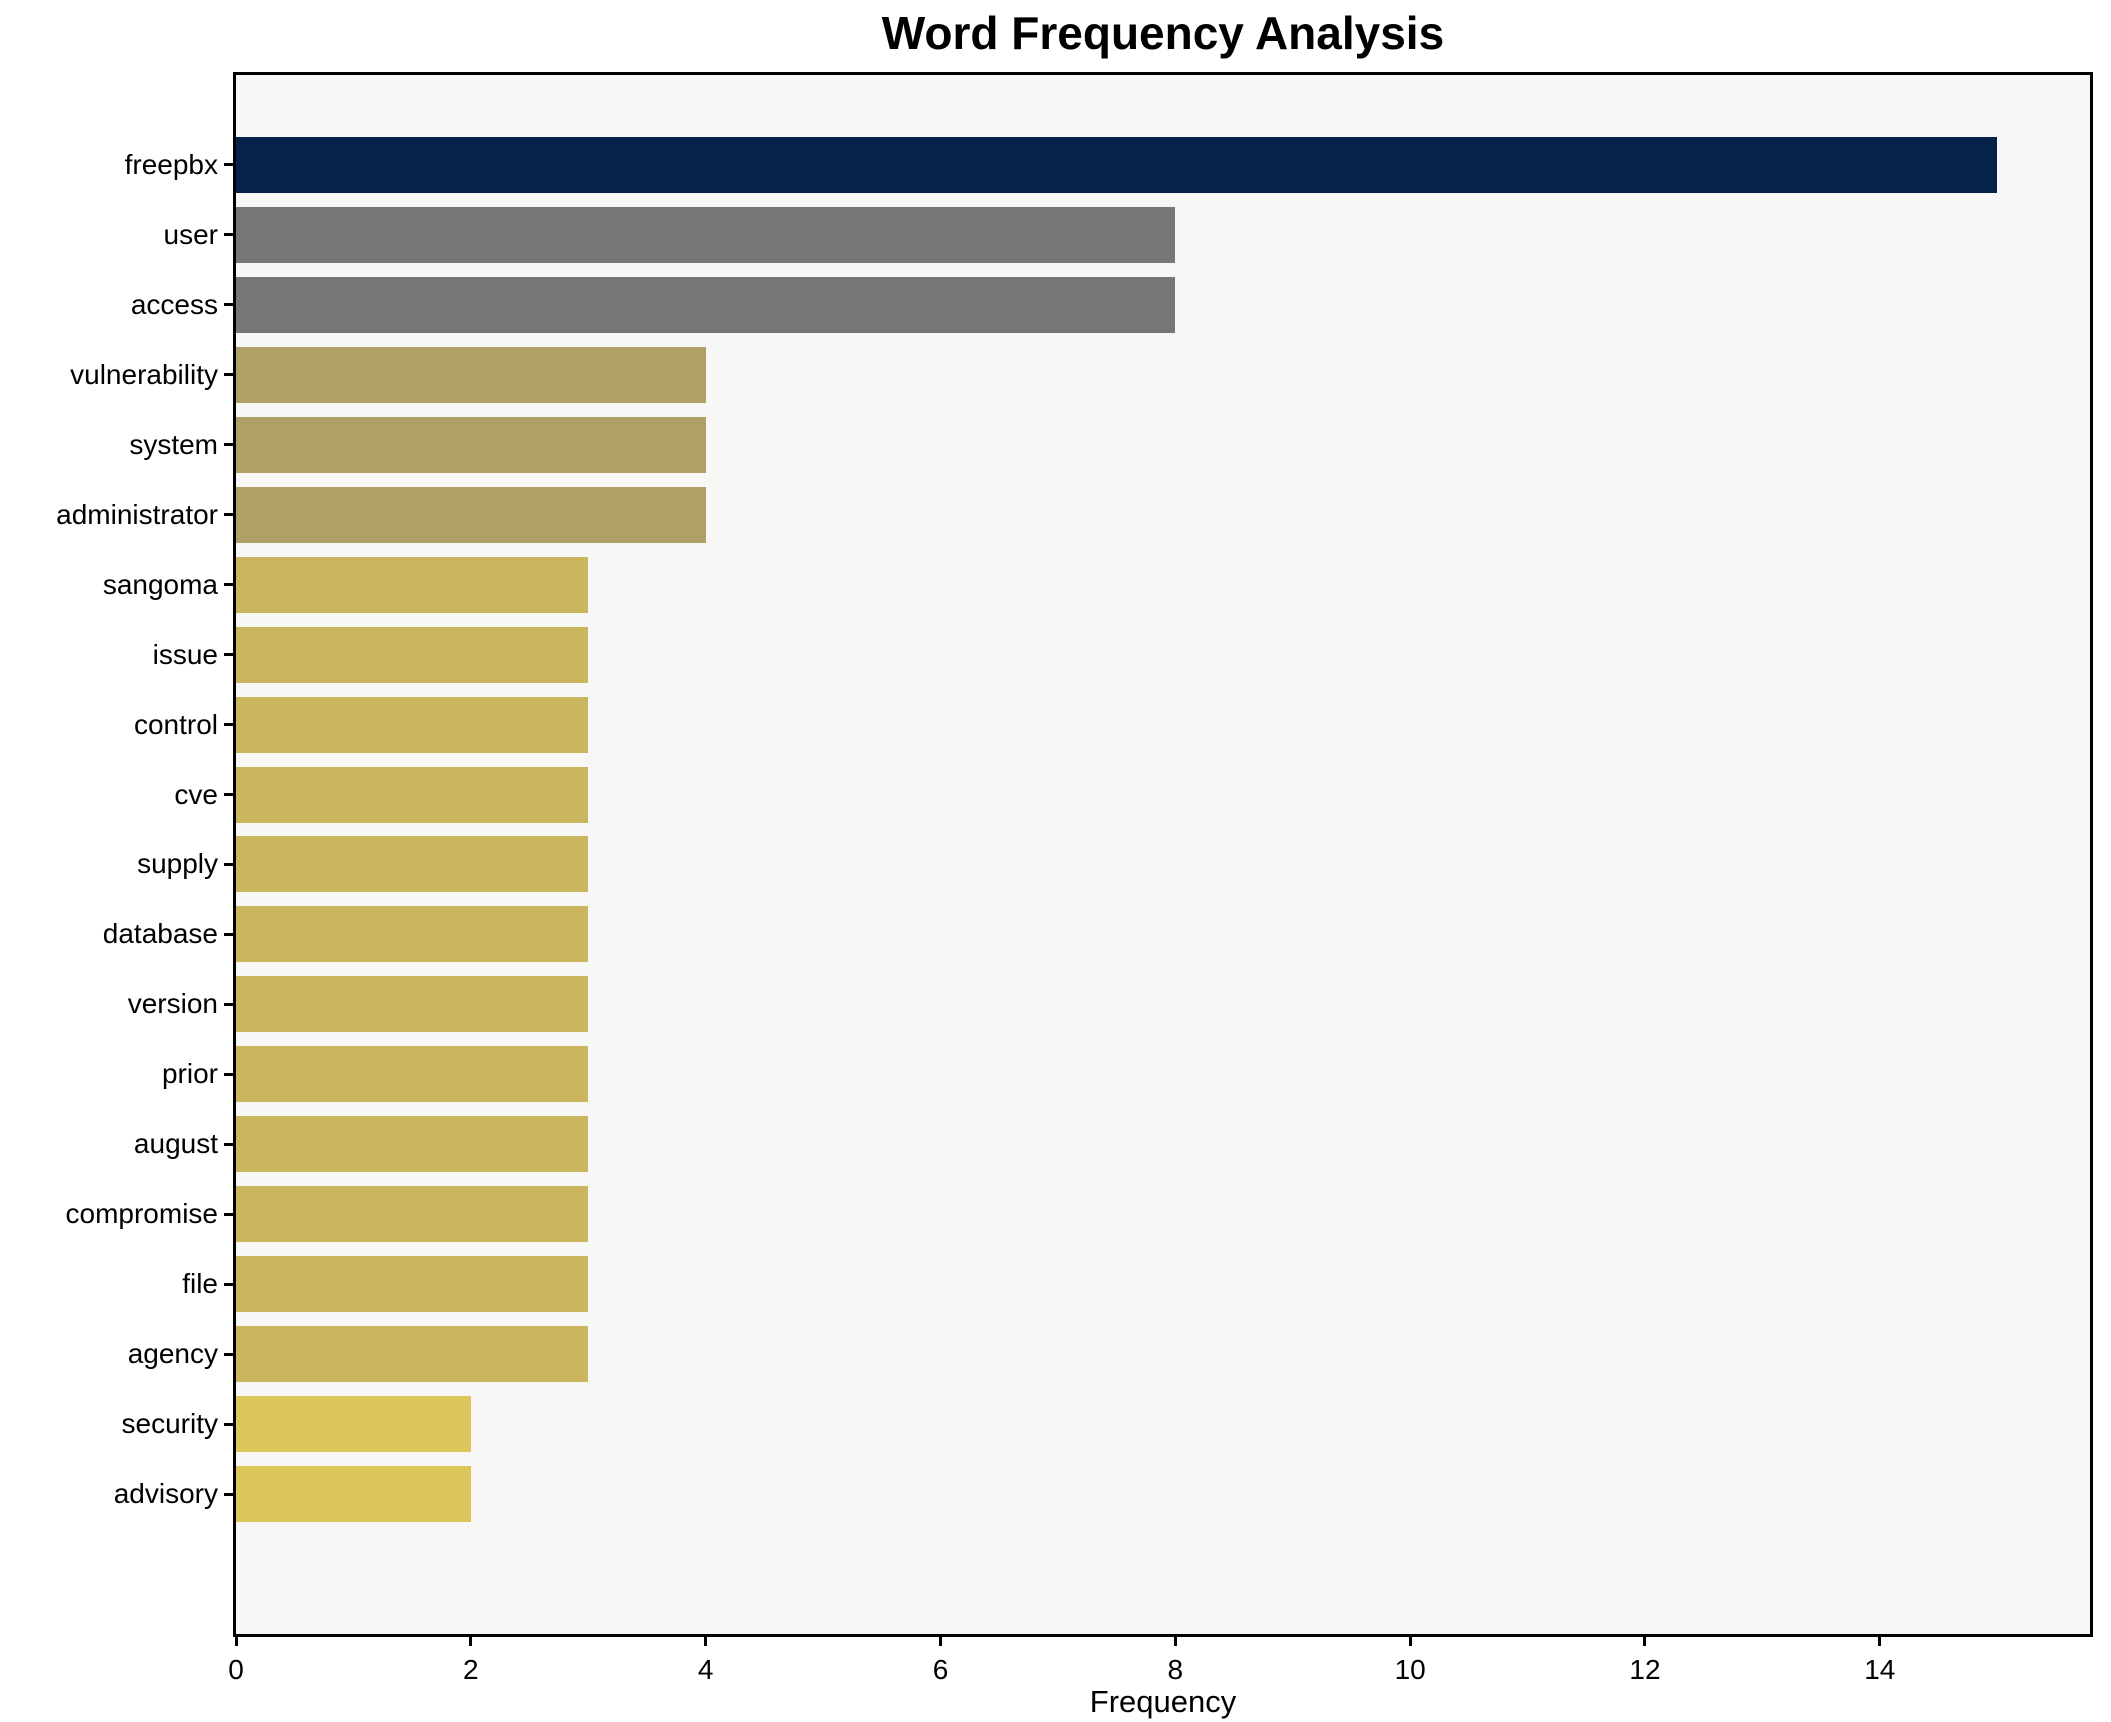 The image size is (2111, 1722). What do you see at coordinates (706, 234) in the screenshot?
I see `bar-user` at bounding box center [706, 234].